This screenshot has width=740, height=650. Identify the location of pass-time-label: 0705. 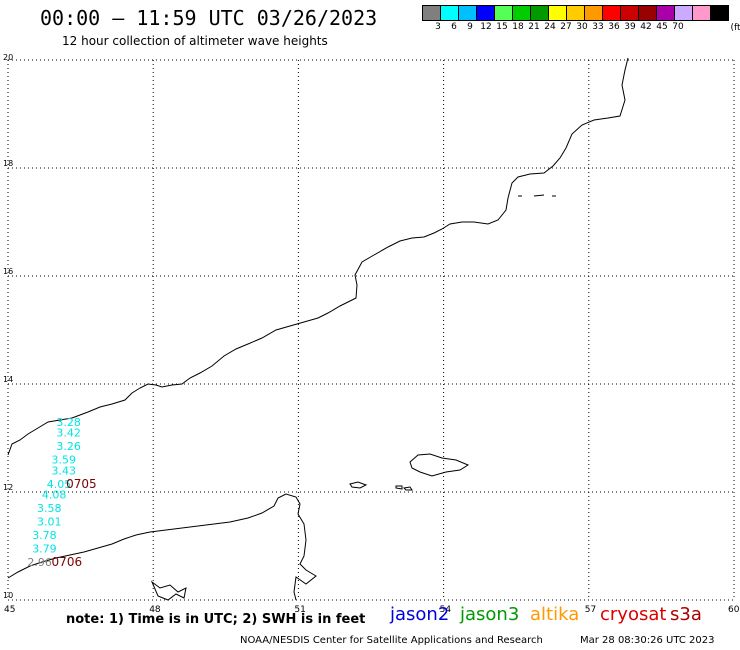
(81, 484).